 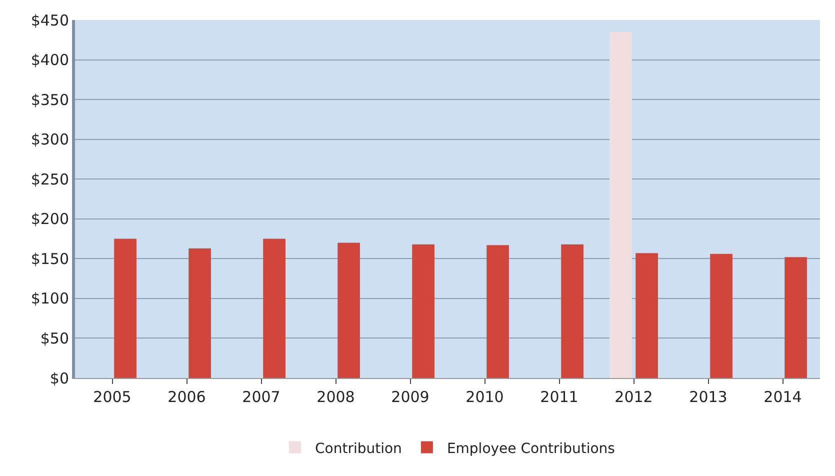 I want to click on y-tick-label: $250, so click(x=49, y=179).